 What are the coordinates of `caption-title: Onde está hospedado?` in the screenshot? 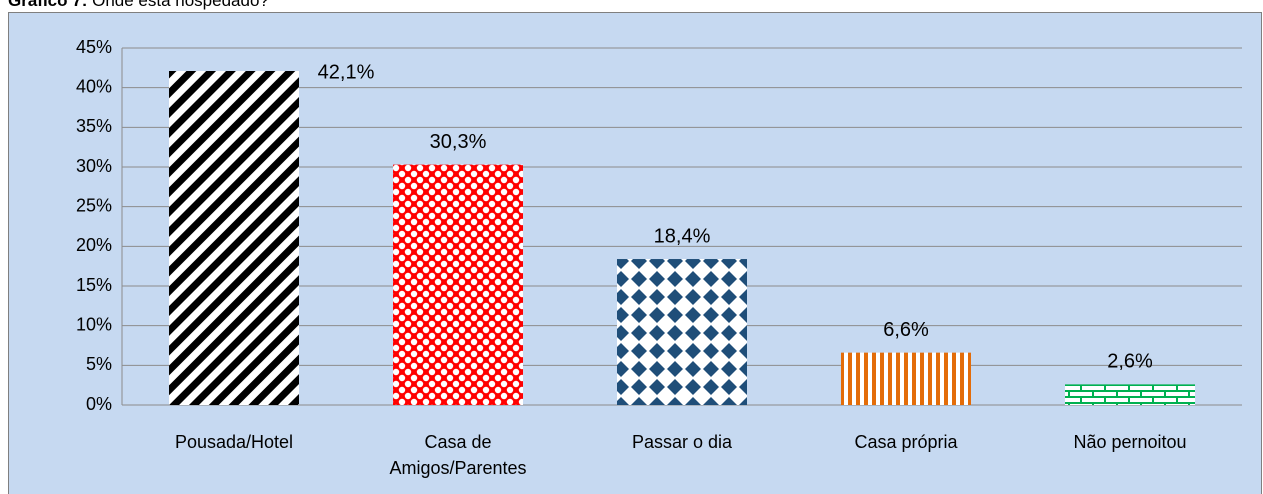 It's located at (180, 5).